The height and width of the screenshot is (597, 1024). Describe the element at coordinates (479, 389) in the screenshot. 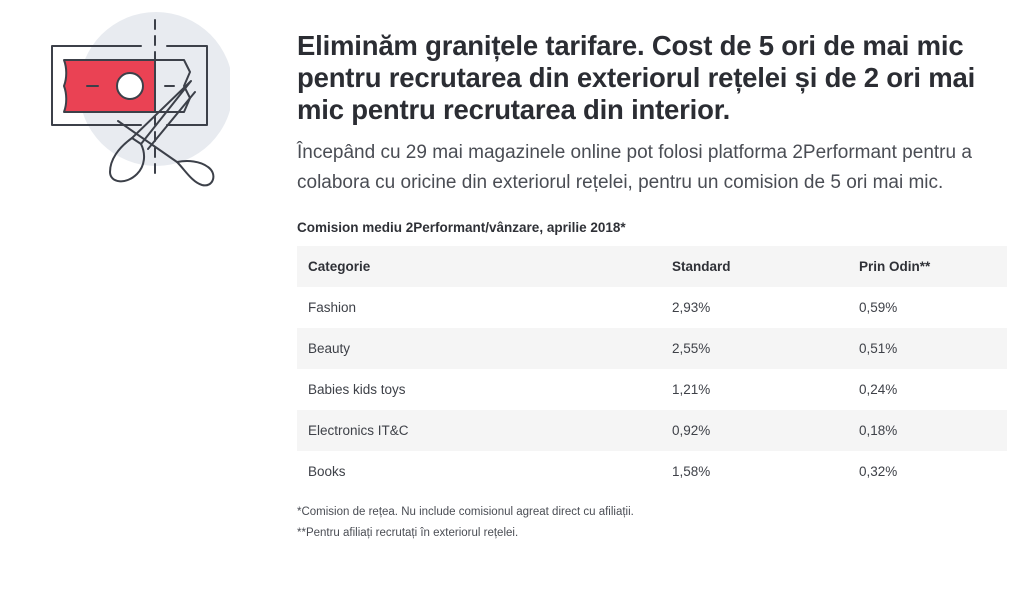

I see `cell-category: Babies kids toys` at that location.